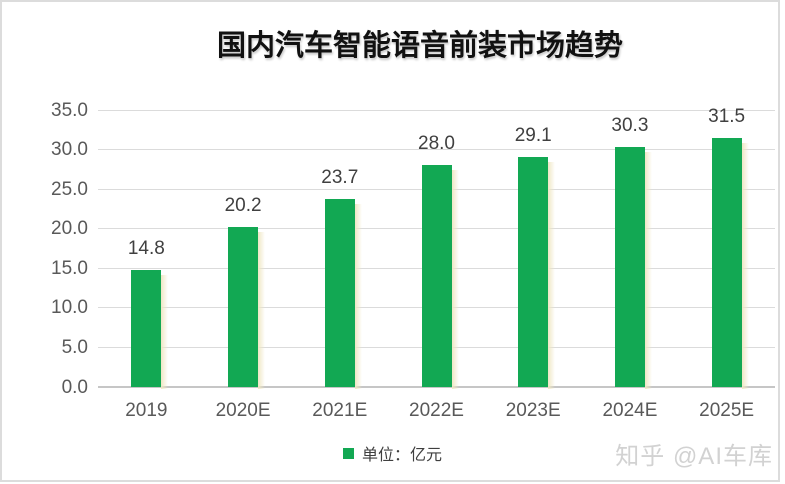  I want to click on legend-swatch-icon, so click(348, 453).